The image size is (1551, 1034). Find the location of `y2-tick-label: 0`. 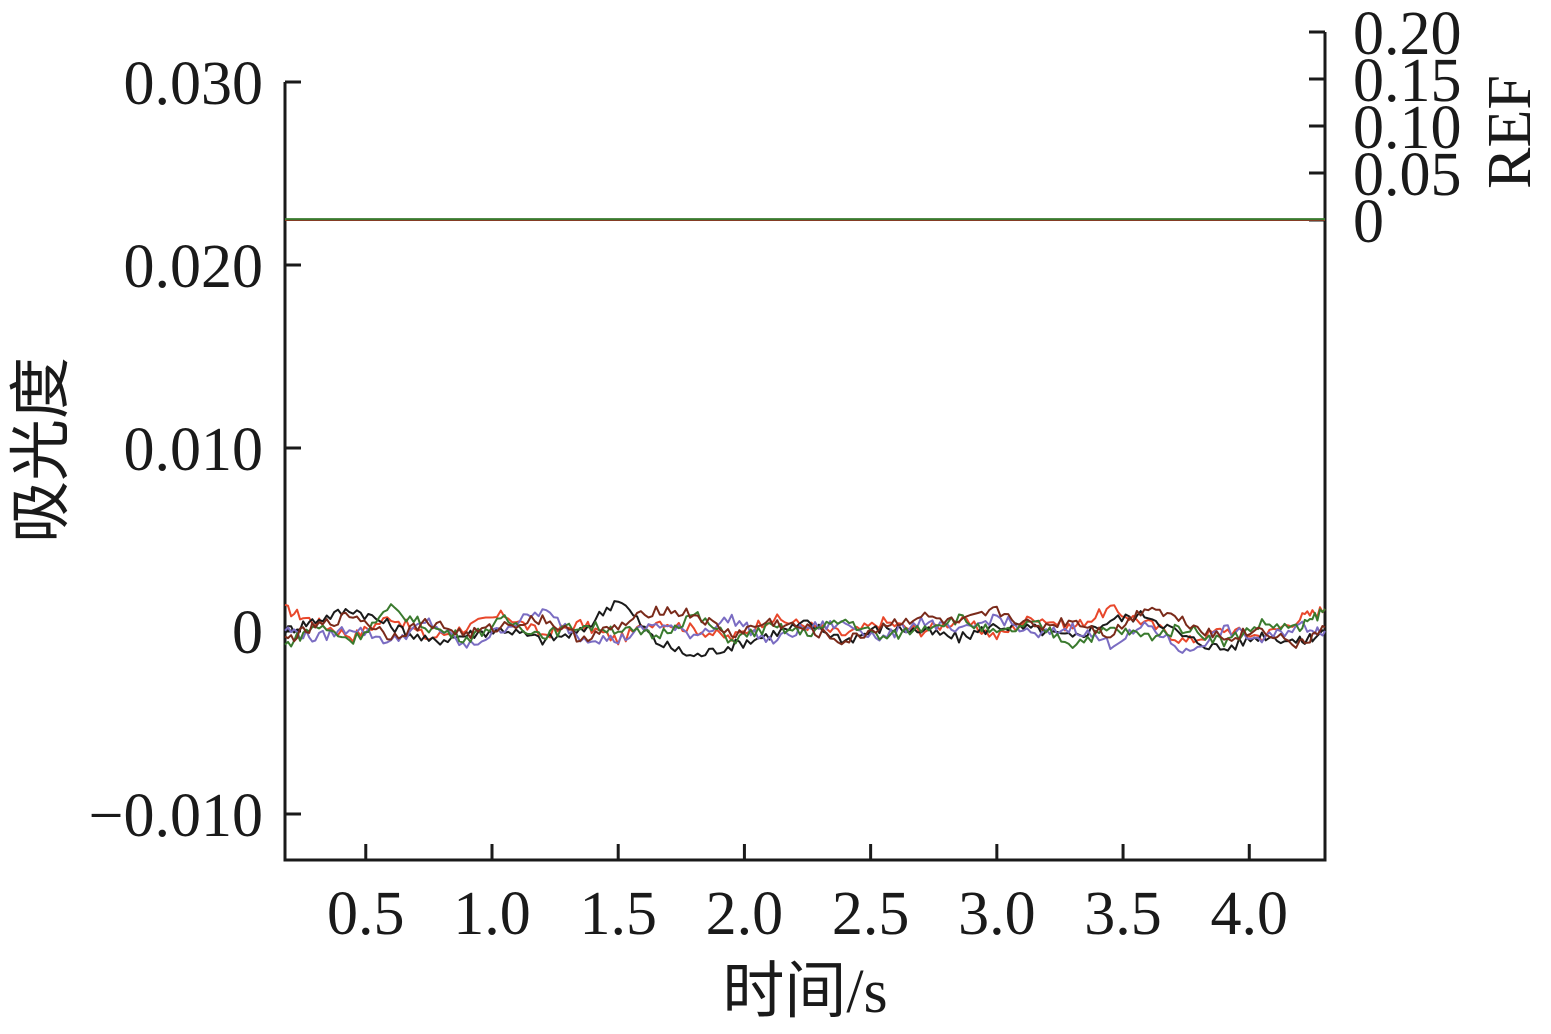

y2-tick-label: 0 is located at coordinates (1368, 222).